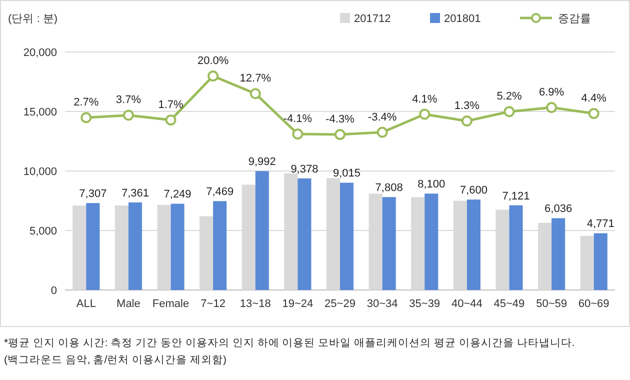  What do you see at coordinates (509, 304) in the screenshot?
I see `x-tick-label: 45~49` at bounding box center [509, 304].